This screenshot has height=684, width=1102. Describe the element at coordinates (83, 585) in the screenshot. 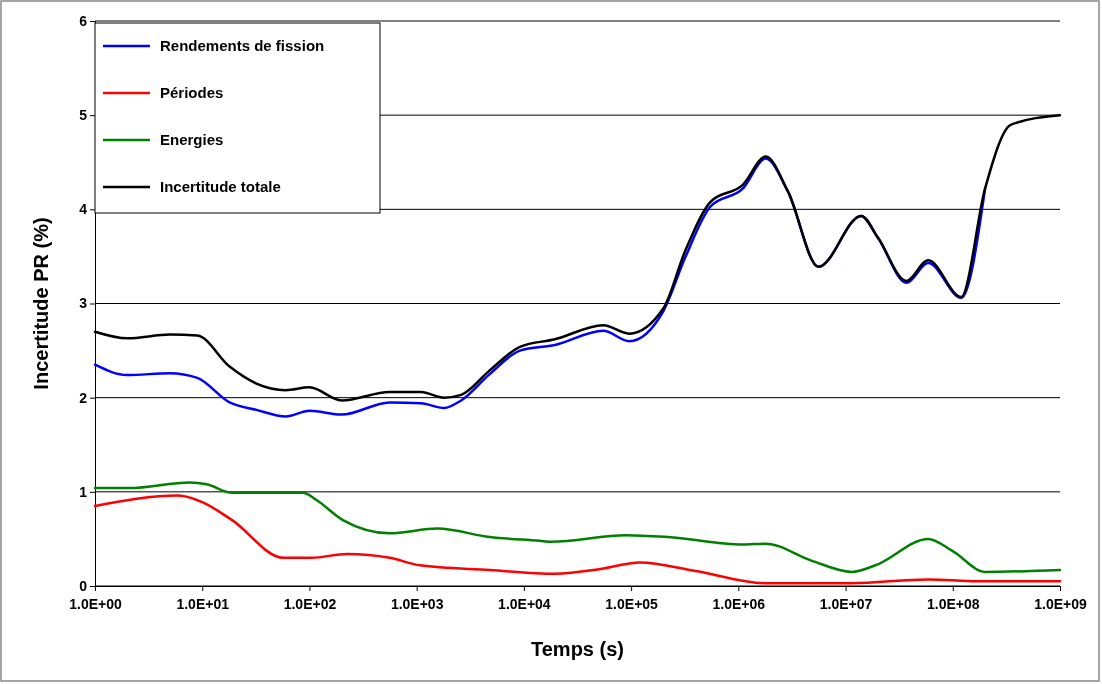

I see `y-tick-label: 0` at that location.